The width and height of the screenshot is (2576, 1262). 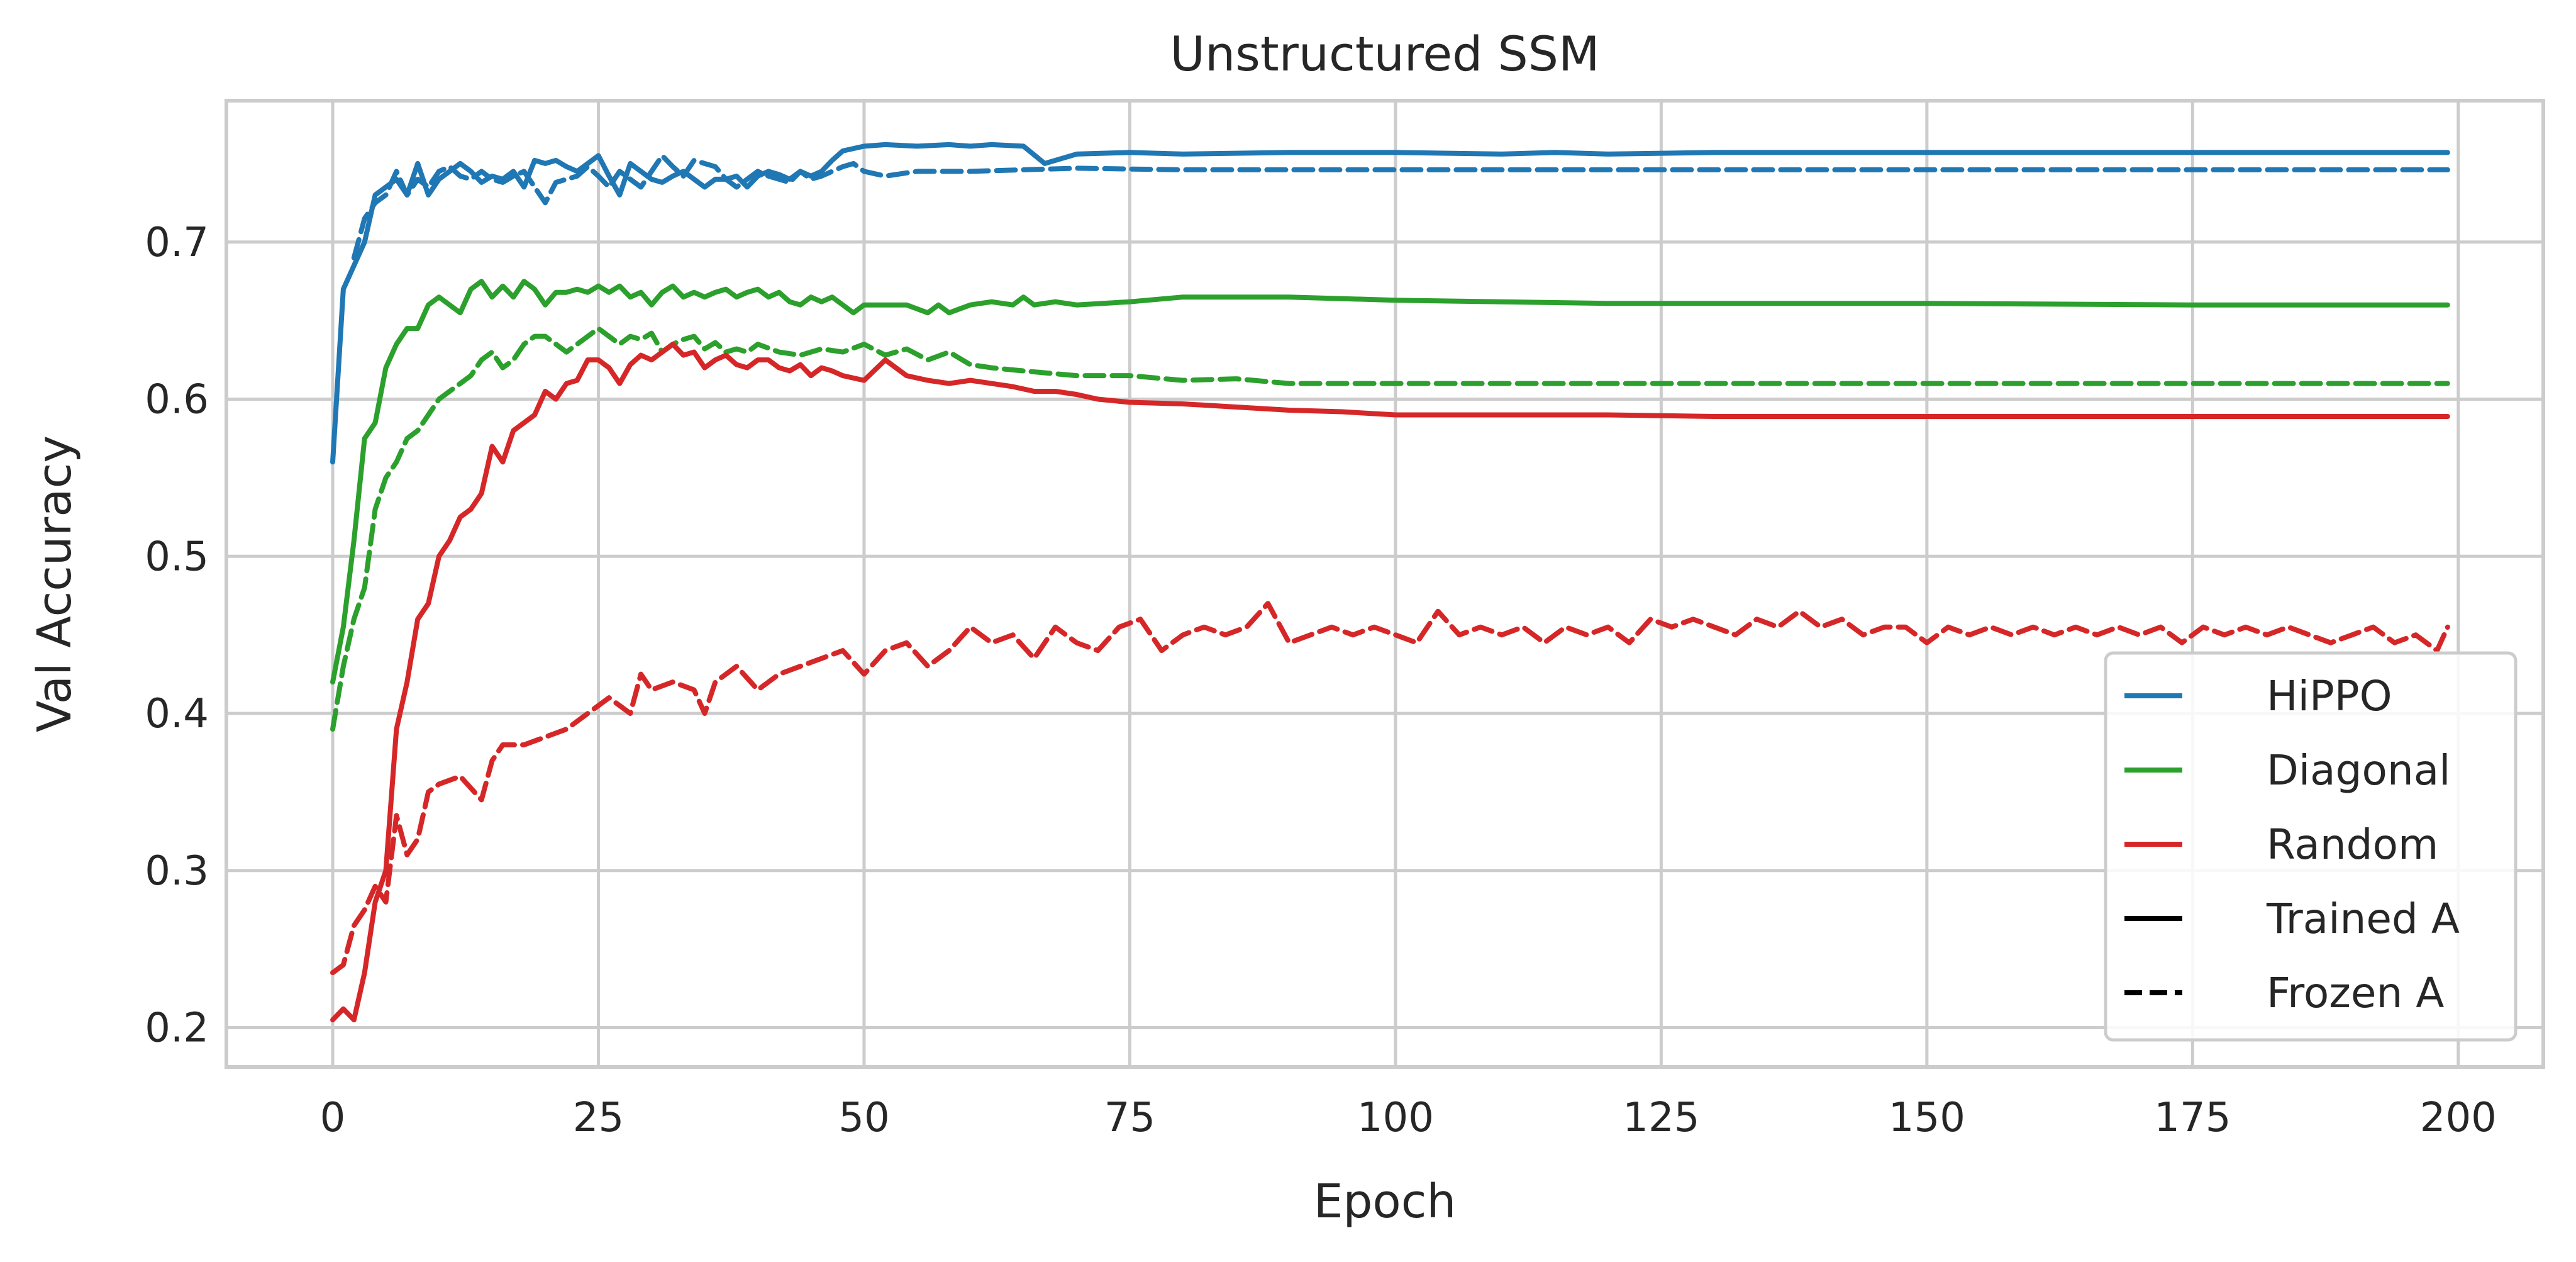 What do you see at coordinates (177, 871) in the screenshot?
I see `y-tick-label: 0.3` at bounding box center [177, 871].